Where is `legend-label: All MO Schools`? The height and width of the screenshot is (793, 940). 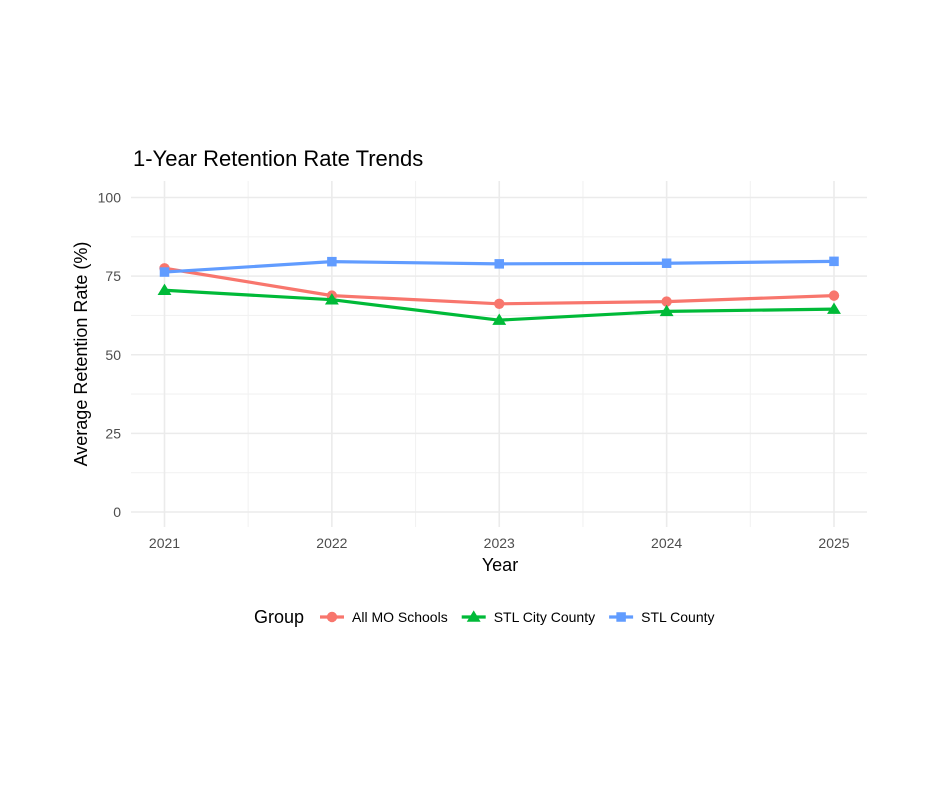 legend-label: All MO Schools is located at coordinates (400, 617).